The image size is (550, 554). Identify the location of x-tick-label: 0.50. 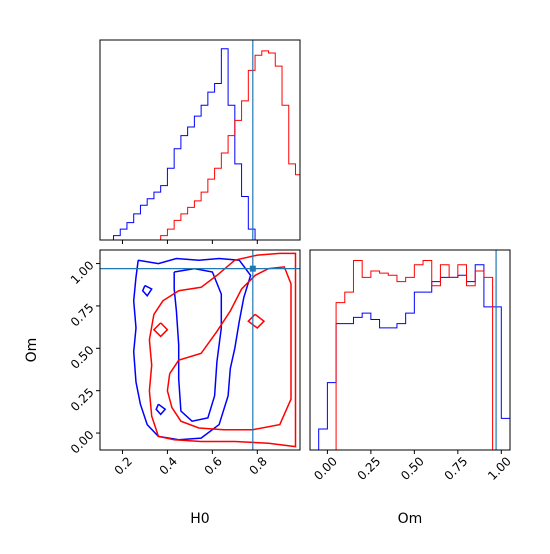
(412, 468).